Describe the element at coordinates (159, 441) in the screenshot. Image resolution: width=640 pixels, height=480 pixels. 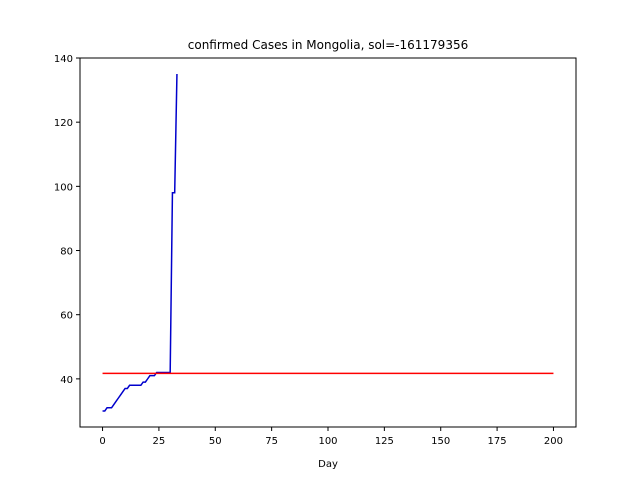
I see `x-tick-label: 25` at that location.